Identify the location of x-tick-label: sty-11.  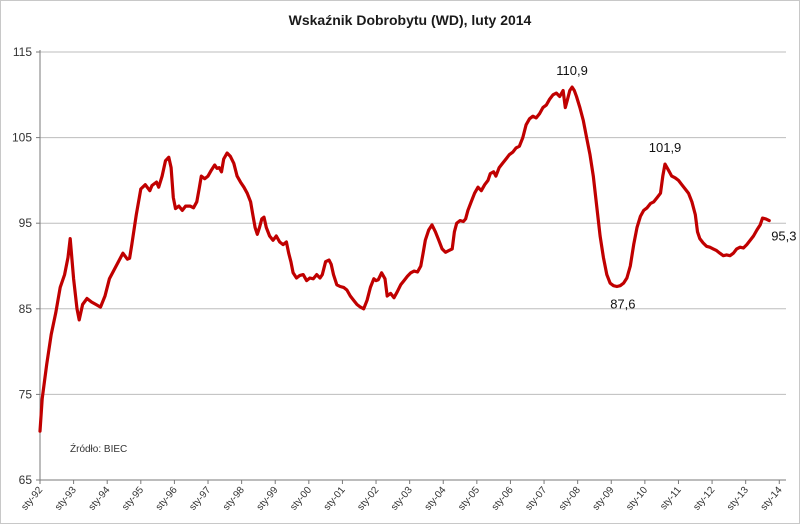
(671, 499).